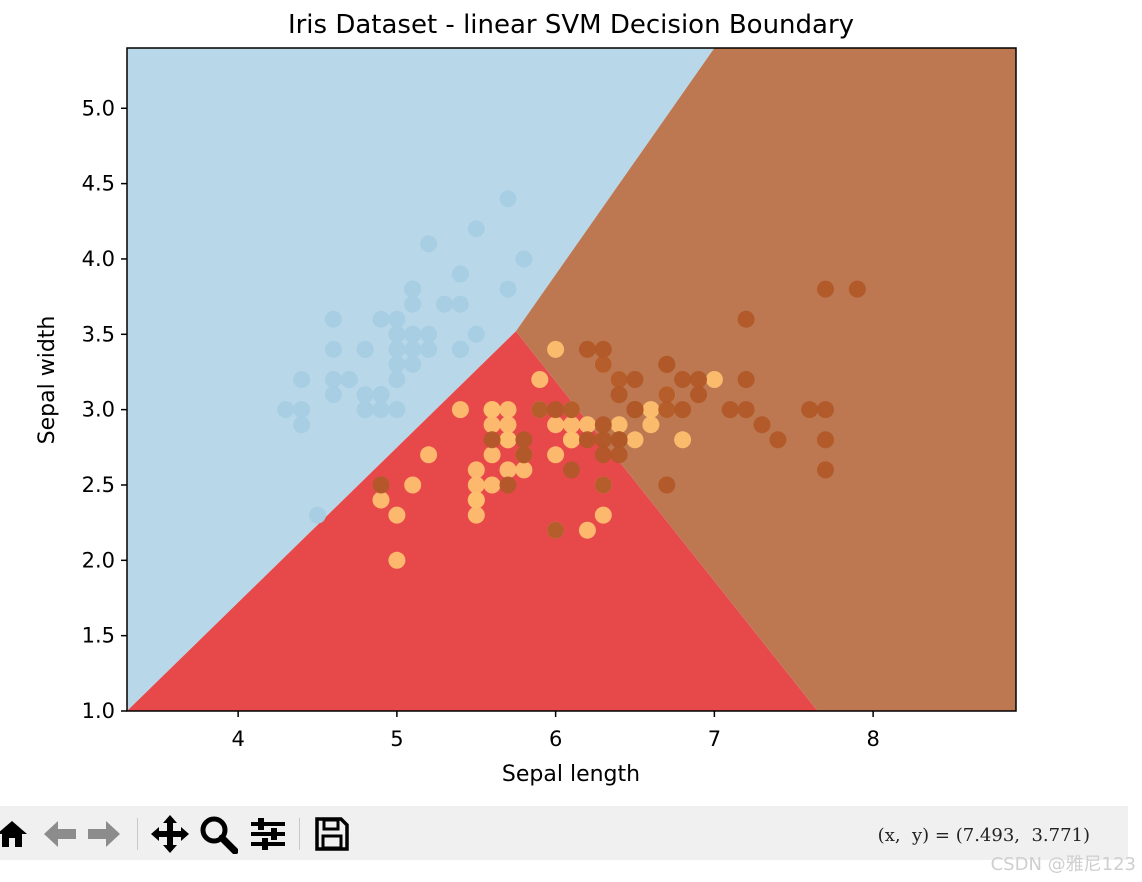 The width and height of the screenshot is (1142, 882). What do you see at coordinates (332, 834) in the screenshot?
I see `save-button` at bounding box center [332, 834].